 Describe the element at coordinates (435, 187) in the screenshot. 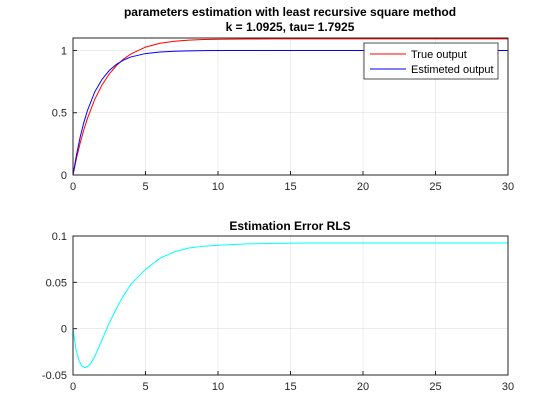

I see `top-x-tick-label: 25` at that location.